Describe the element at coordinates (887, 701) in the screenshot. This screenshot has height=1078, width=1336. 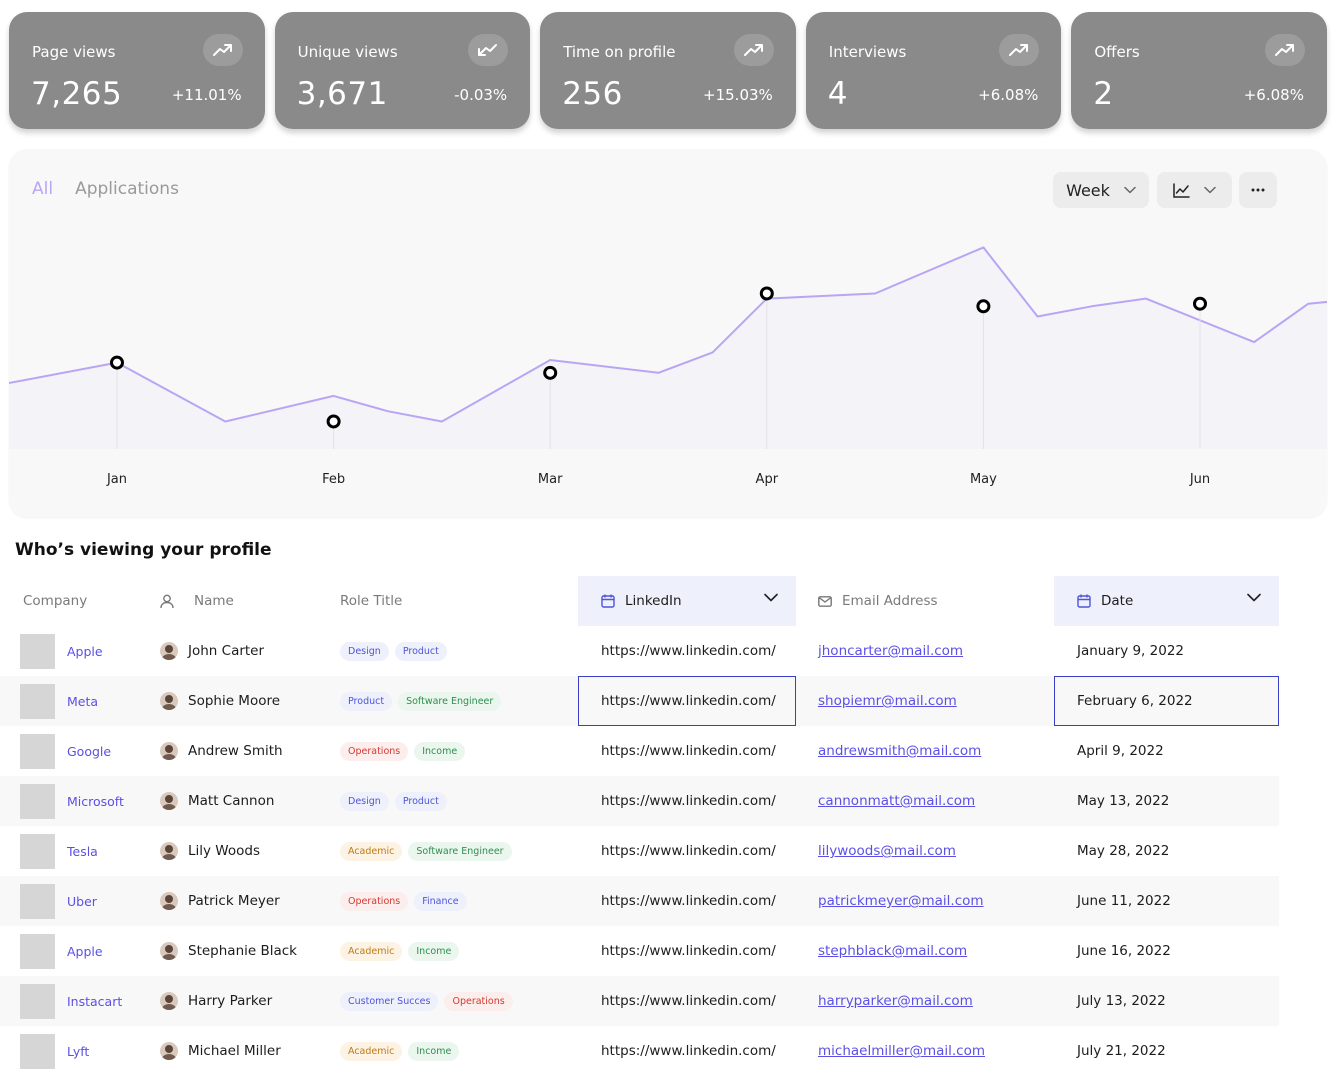
I see `email-link: shopiemr@mail.com` at that location.